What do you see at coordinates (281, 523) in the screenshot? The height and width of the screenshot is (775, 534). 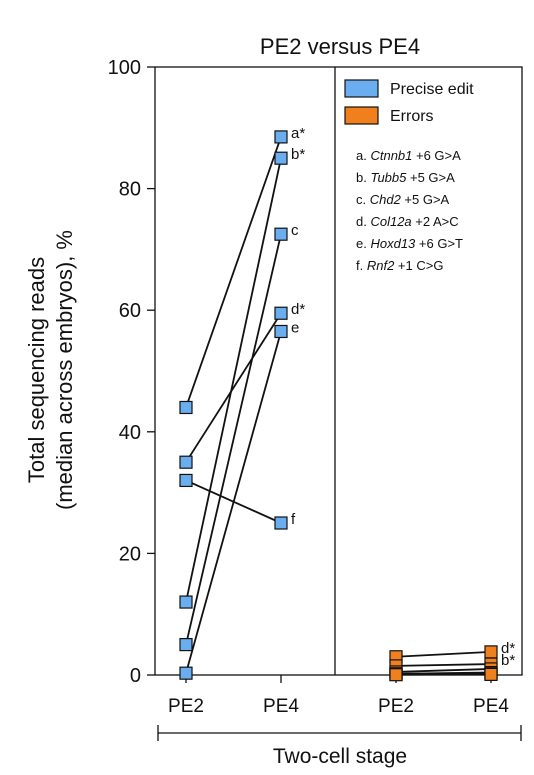 I see `marker-5-pe4` at bounding box center [281, 523].